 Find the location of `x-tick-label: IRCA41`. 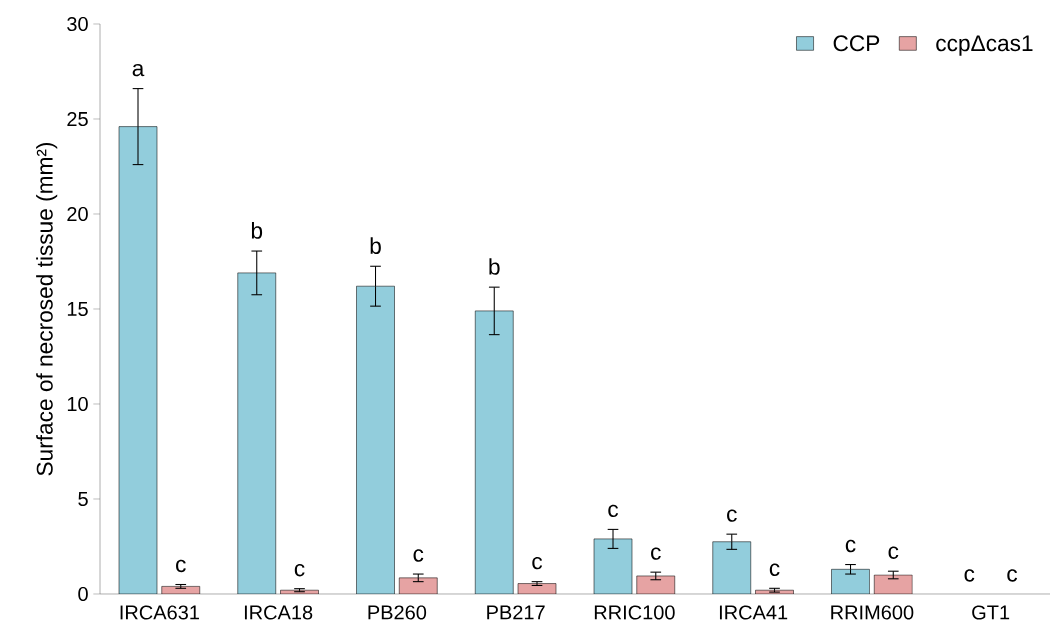

x-tick-label: IRCA41 is located at coordinates (753, 612).